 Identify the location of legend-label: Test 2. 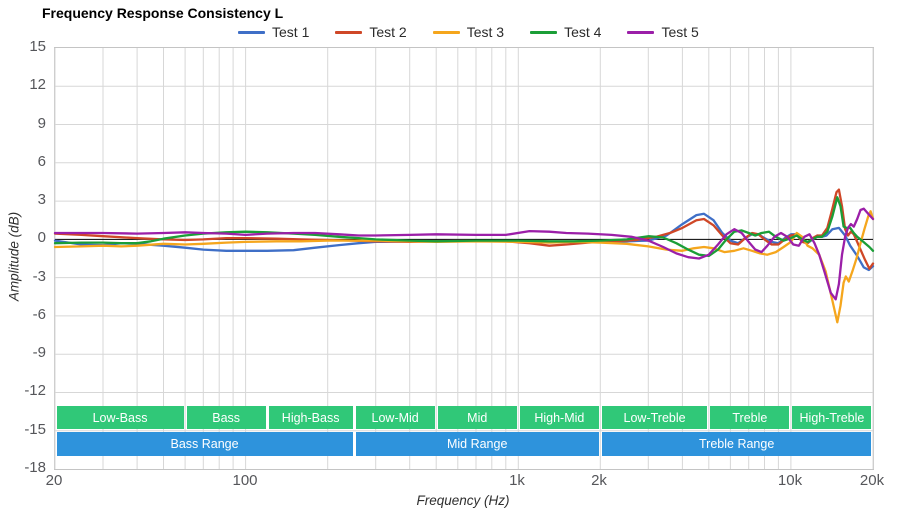
(388, 32).